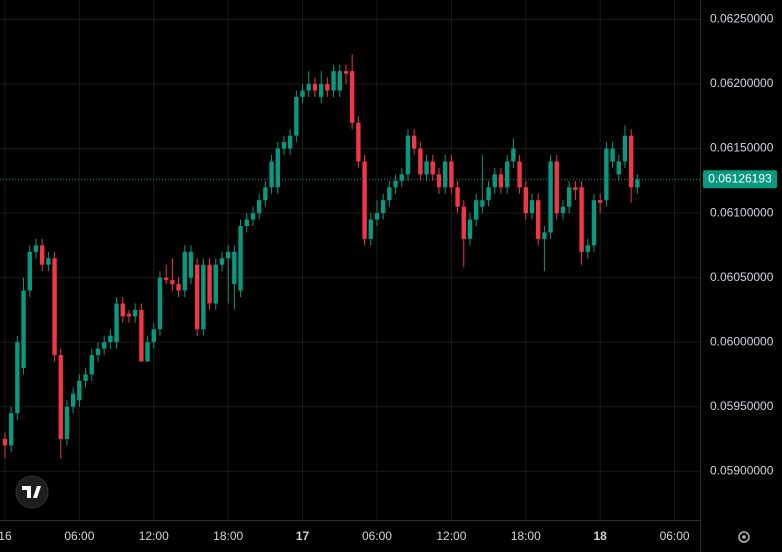  Describe the element at coordinates (742, 341) in the screenshot. I see `y-tick-label: 0.06000000` at that location.